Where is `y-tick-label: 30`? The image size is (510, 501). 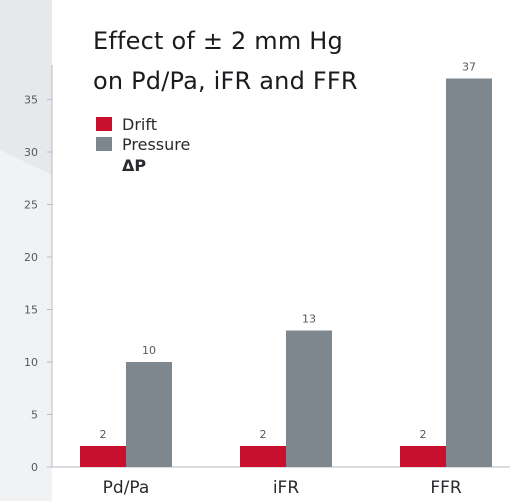
y-tick-label: 30 is located at coordinates (31, 152).